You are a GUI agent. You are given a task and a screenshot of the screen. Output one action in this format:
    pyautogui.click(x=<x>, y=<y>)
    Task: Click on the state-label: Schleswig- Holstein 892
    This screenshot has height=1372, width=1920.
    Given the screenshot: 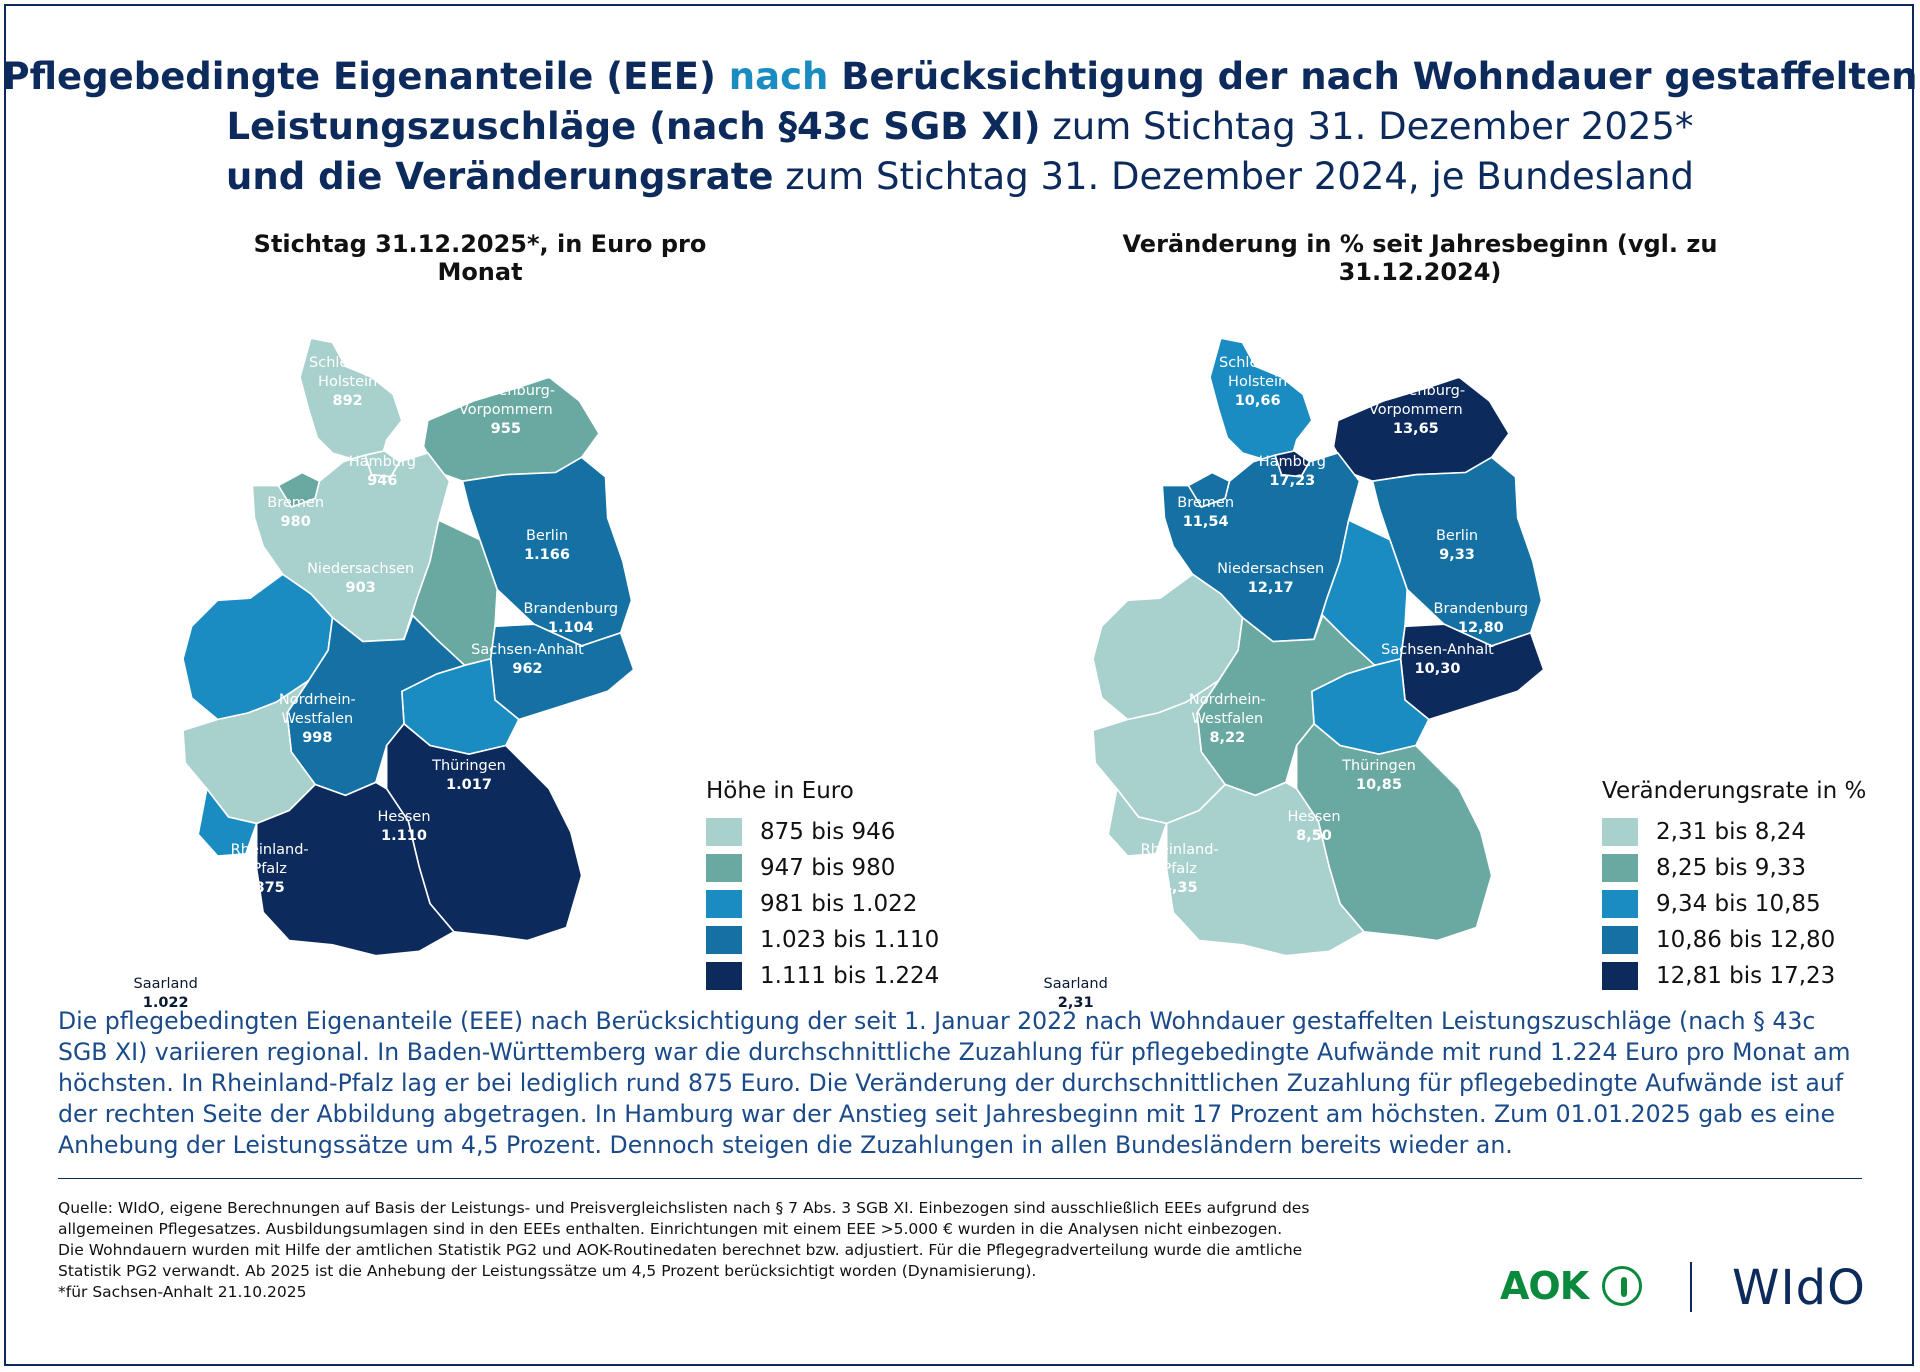 What is the action you would take?
    pyautogui.click(x=347, y=382)
    